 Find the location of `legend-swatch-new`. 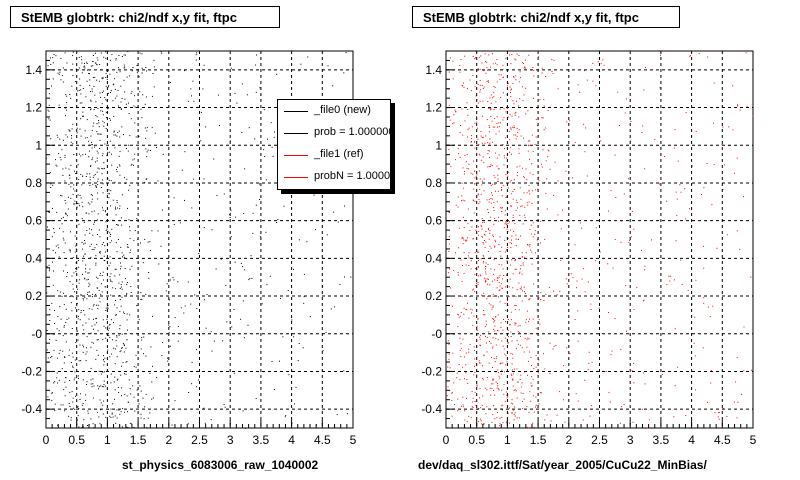

legend-swatch-new is located at coordinates (296, 111).